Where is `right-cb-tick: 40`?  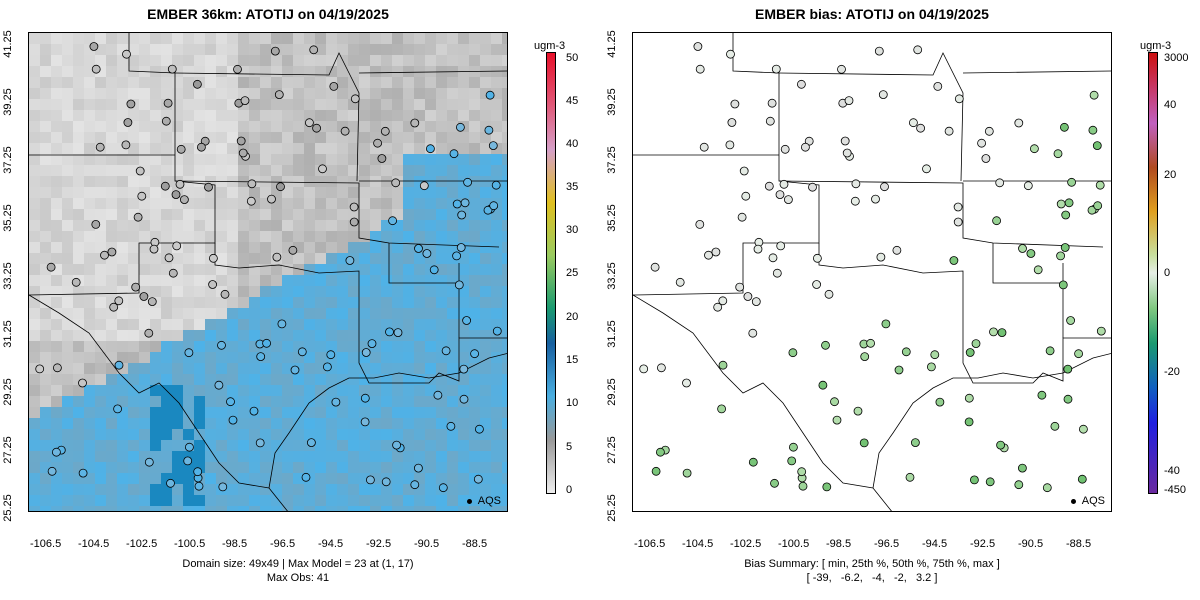
right-cb-tick: 40 is located at coordinates (1170, 105).